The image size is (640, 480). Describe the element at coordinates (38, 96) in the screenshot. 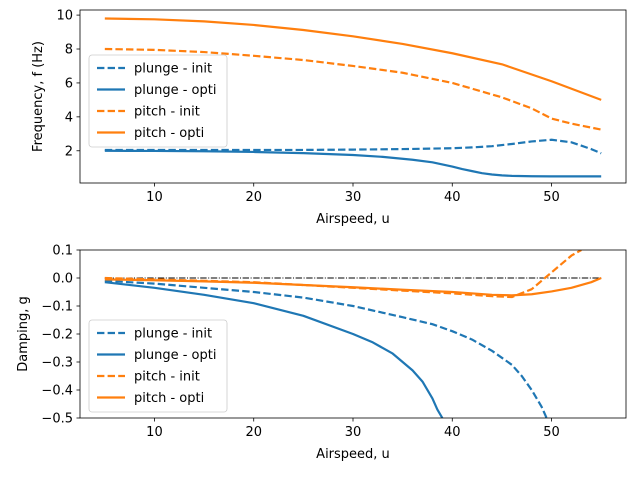

I see `y-axis-label: Frequency, f (Hz)` at that location.